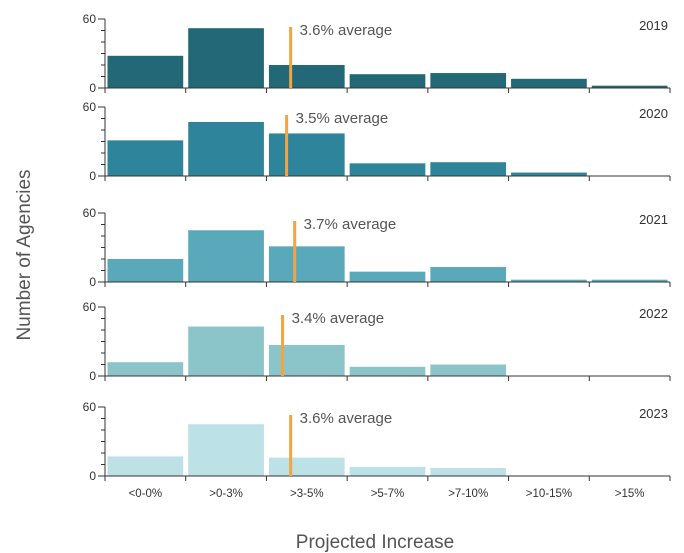 The image size is (684, 553). I want to click on y-tick-label-2021: 60, so click(90, 213).